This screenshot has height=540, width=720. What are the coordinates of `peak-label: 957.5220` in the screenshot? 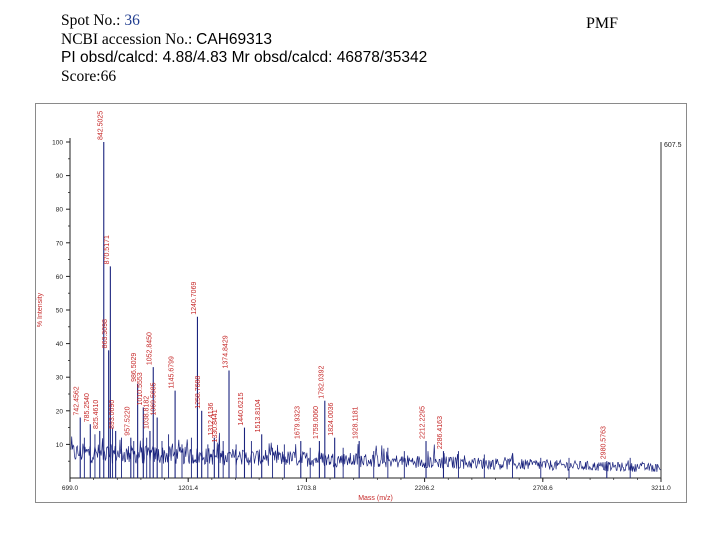 It's located at (127, 420).